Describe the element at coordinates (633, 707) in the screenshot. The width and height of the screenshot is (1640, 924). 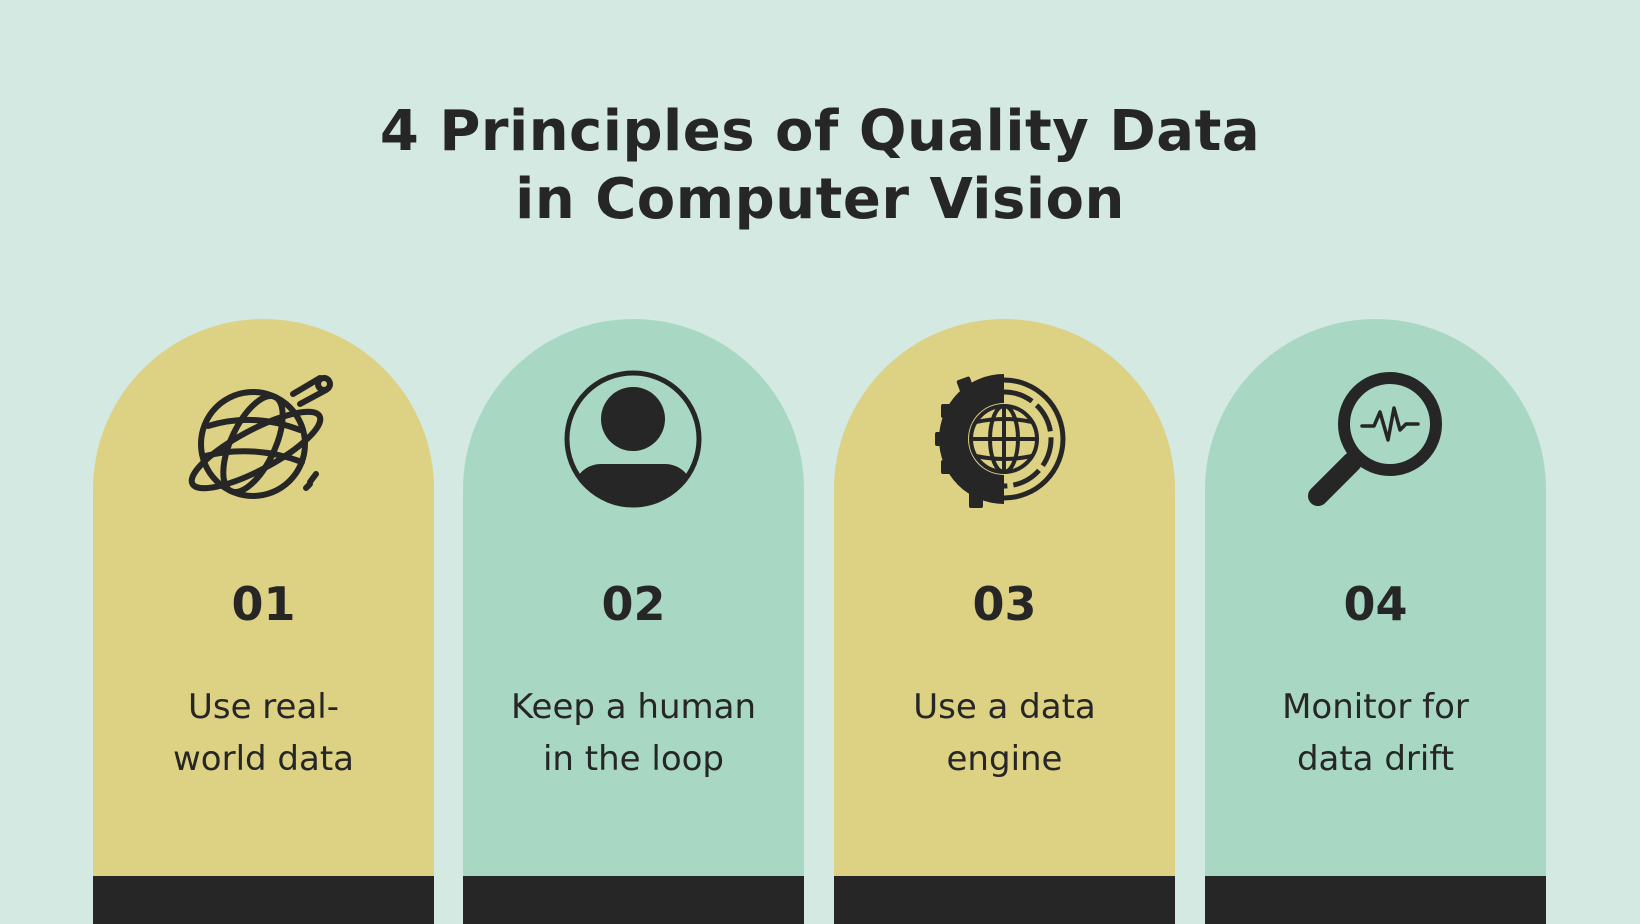
I see `principle-description-line-1: Keep a human` at that location.